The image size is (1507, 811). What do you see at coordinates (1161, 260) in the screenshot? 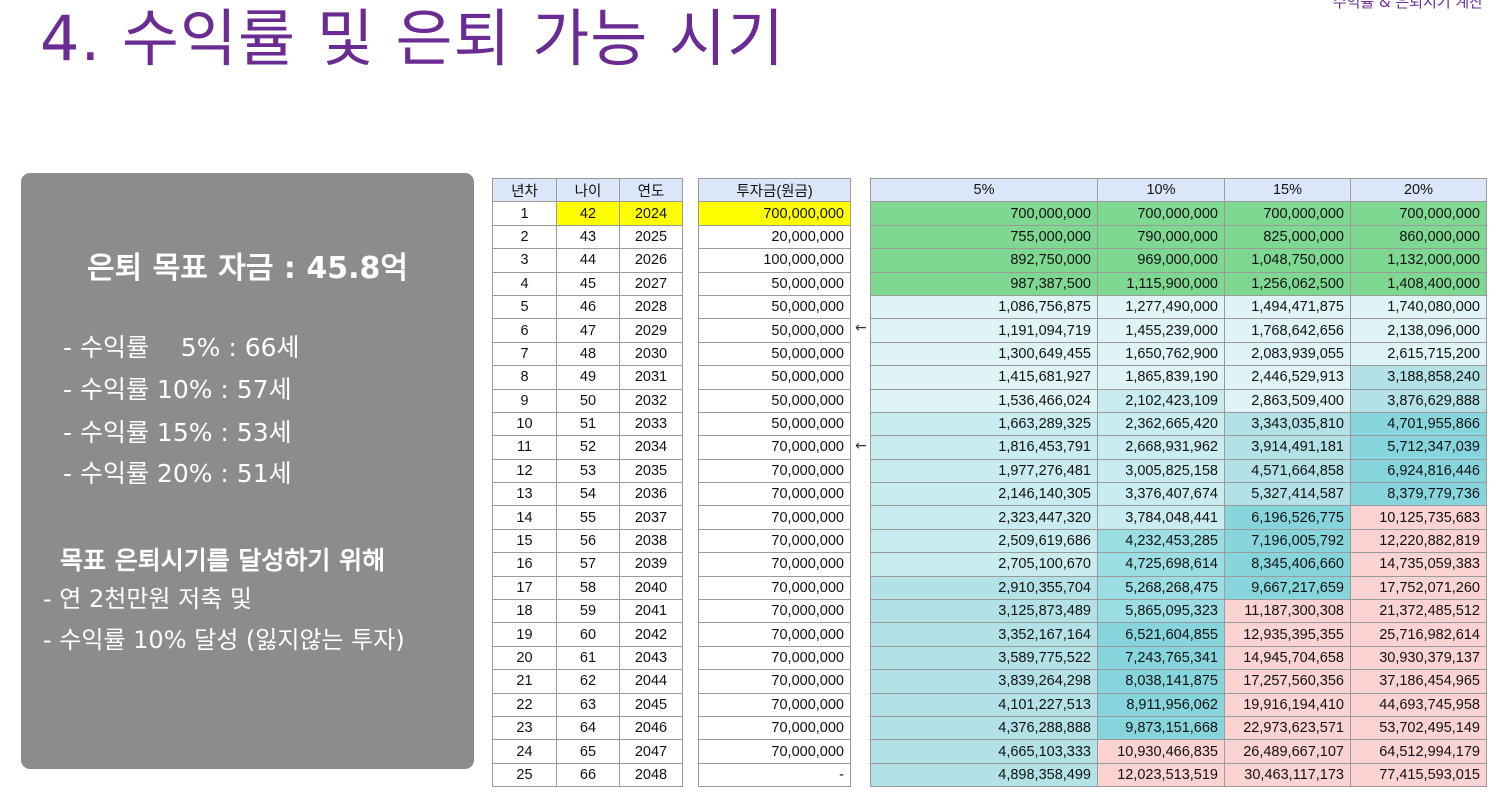
I see `balance-cell: 969,000,000` at bounding box center [1161, 260].